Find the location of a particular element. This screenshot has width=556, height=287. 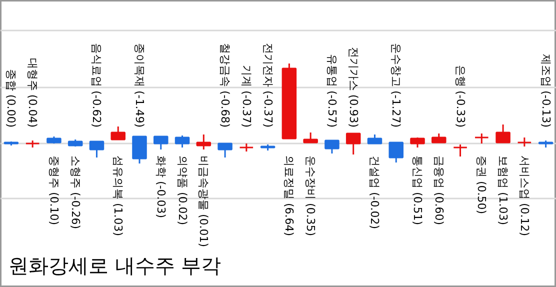

x-tick-label: 종합 (0.00) is located at coordinates (11, 98).